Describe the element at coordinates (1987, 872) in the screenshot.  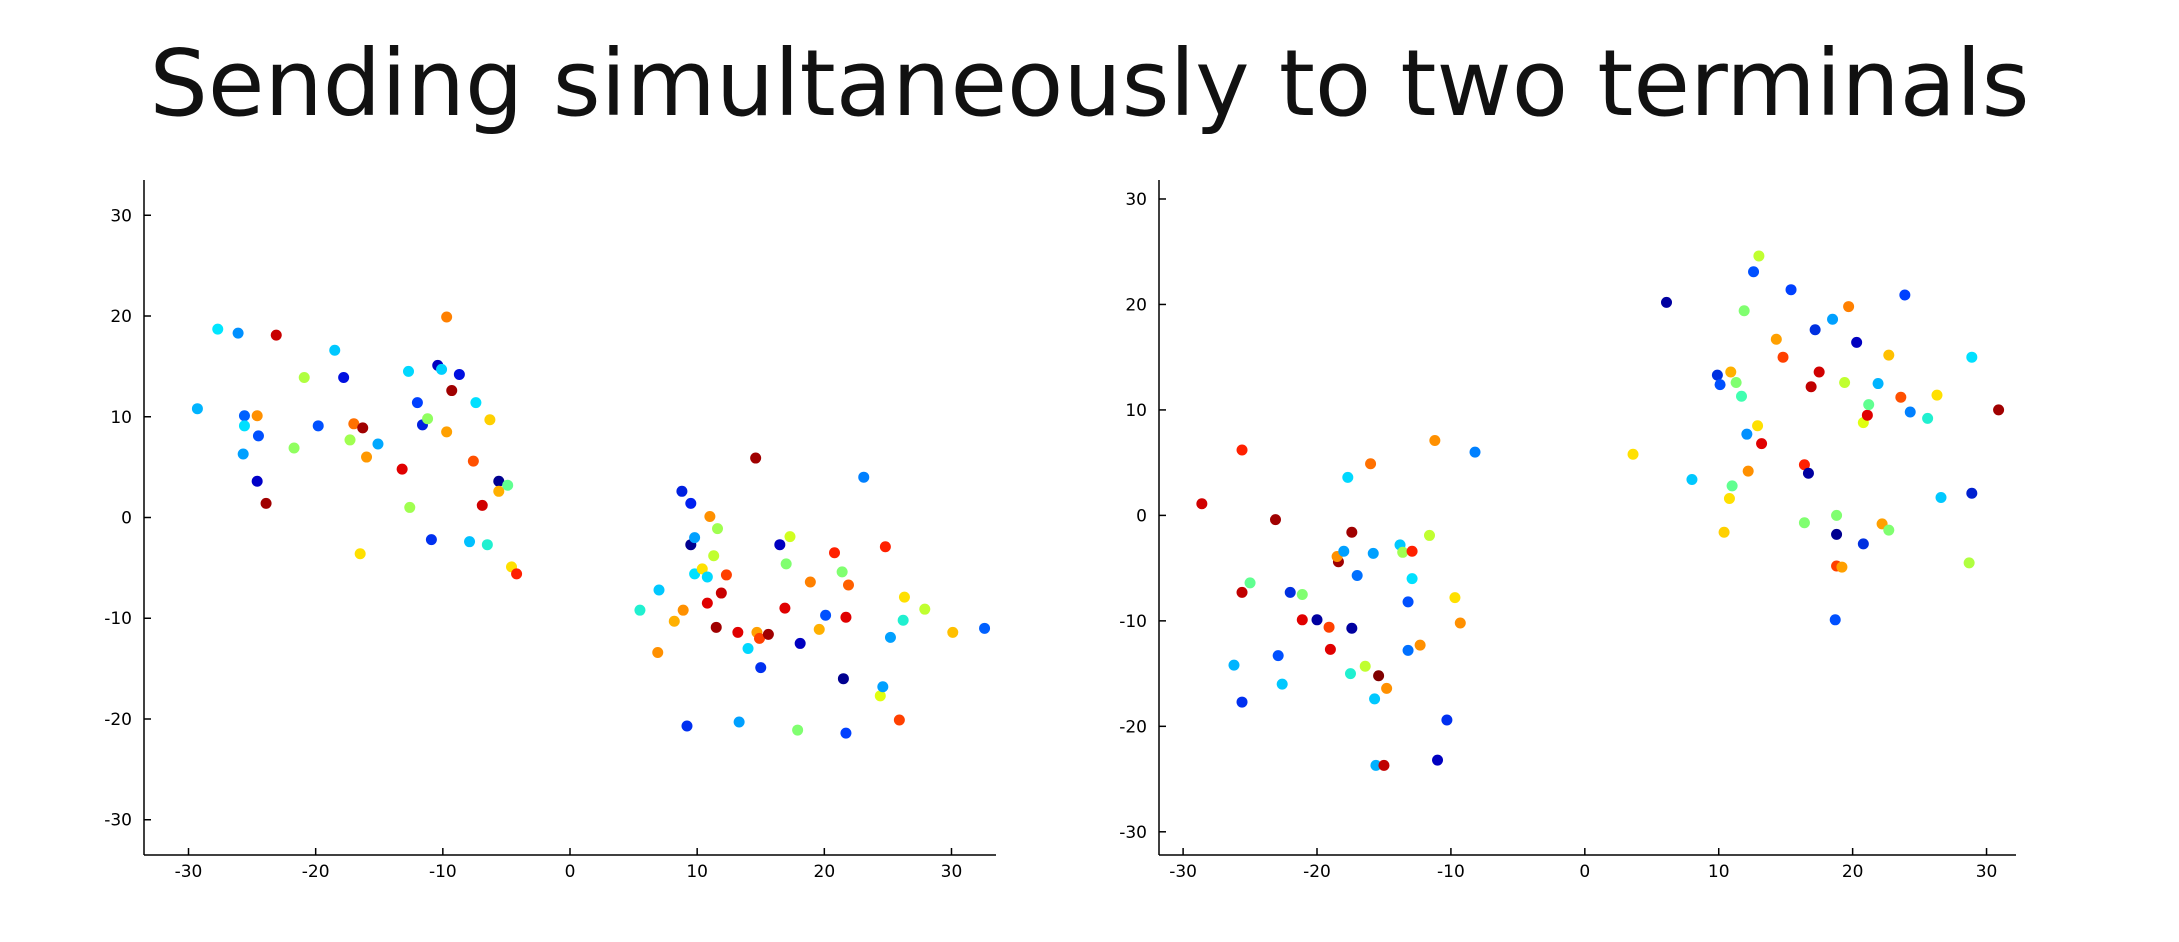
I see `x-tick-label: 30` at that location.